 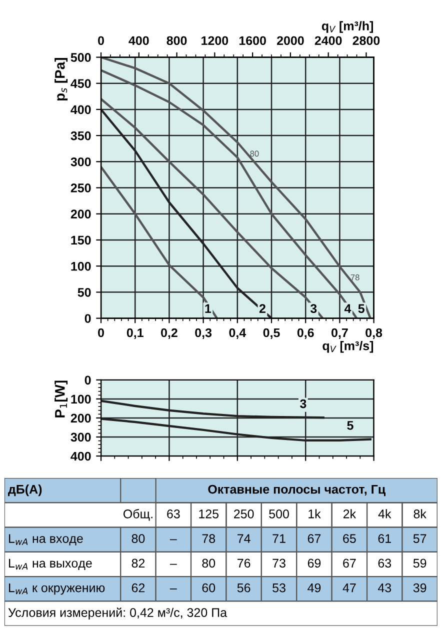 I want to click on x-tick-label: 0, so click(x=101, y=333).